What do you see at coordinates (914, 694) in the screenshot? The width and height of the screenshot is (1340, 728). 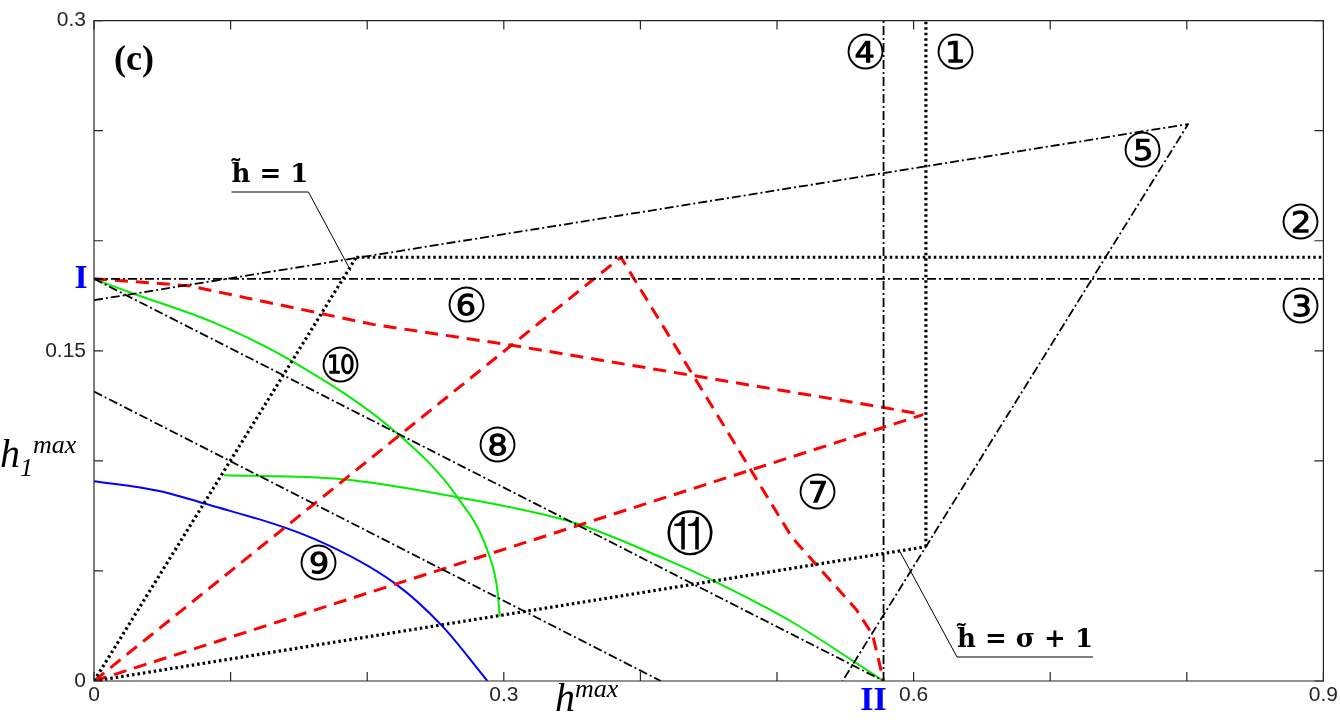 I see `x-tick-label: 0.6` at bounding box center [914, 694].